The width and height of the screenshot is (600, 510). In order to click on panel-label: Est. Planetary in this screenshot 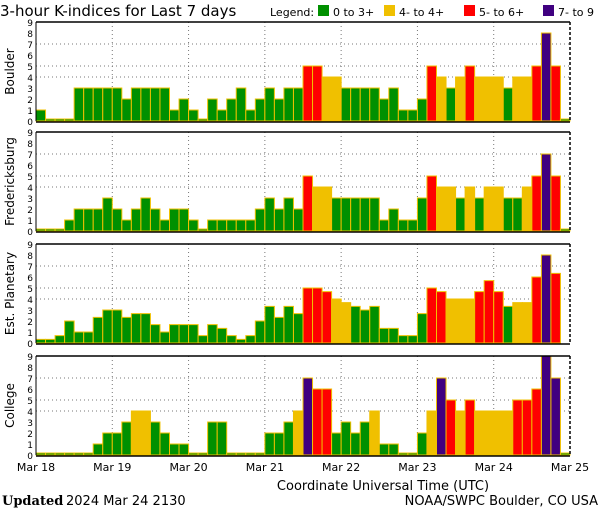, I will do `click(10, 293)`.